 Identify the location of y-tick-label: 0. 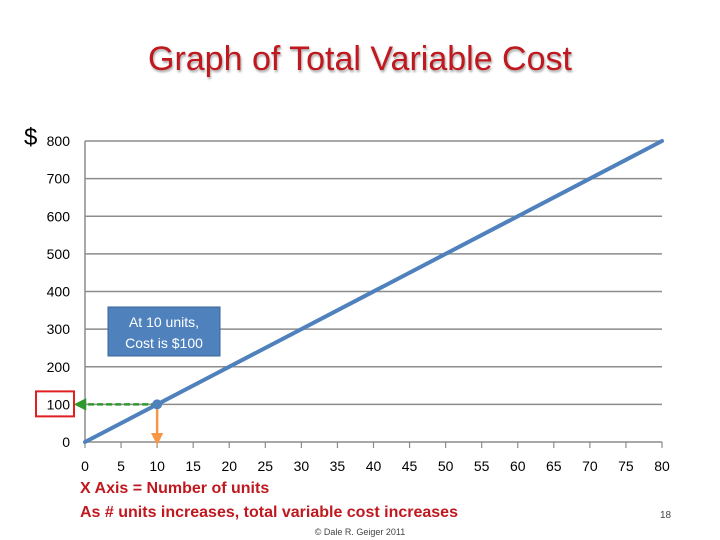
(66, 442).